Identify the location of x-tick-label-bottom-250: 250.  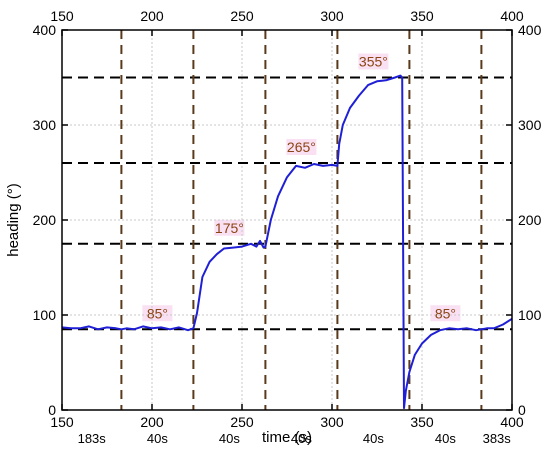
(242, 422).